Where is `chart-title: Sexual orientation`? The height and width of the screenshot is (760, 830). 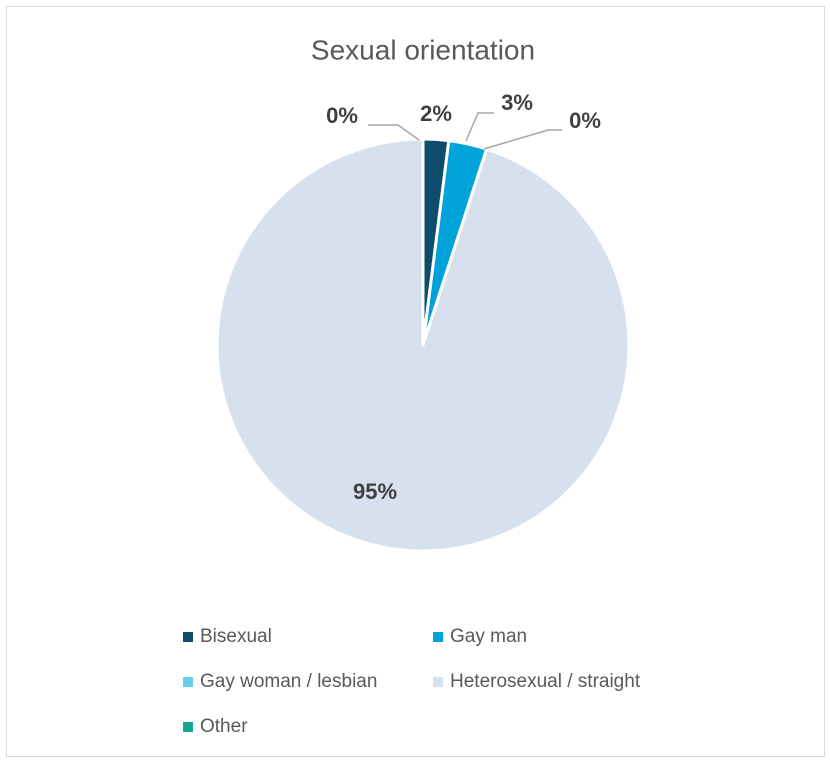
chart-title: Sexual orientation is located at coordinates (423, 49).